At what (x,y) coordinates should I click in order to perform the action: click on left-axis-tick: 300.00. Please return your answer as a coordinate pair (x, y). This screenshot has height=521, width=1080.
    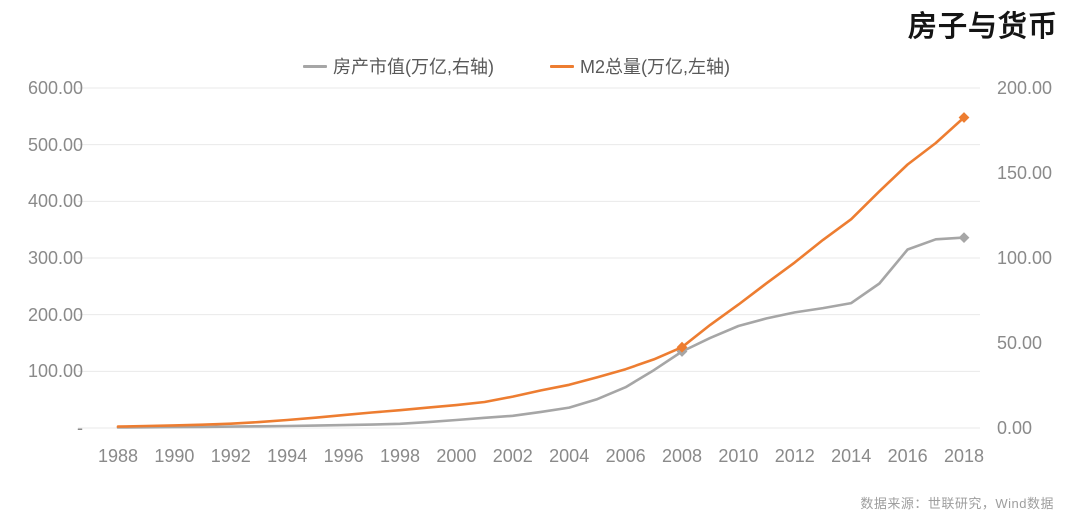
    Looking at the image, I should click on (55, 258).